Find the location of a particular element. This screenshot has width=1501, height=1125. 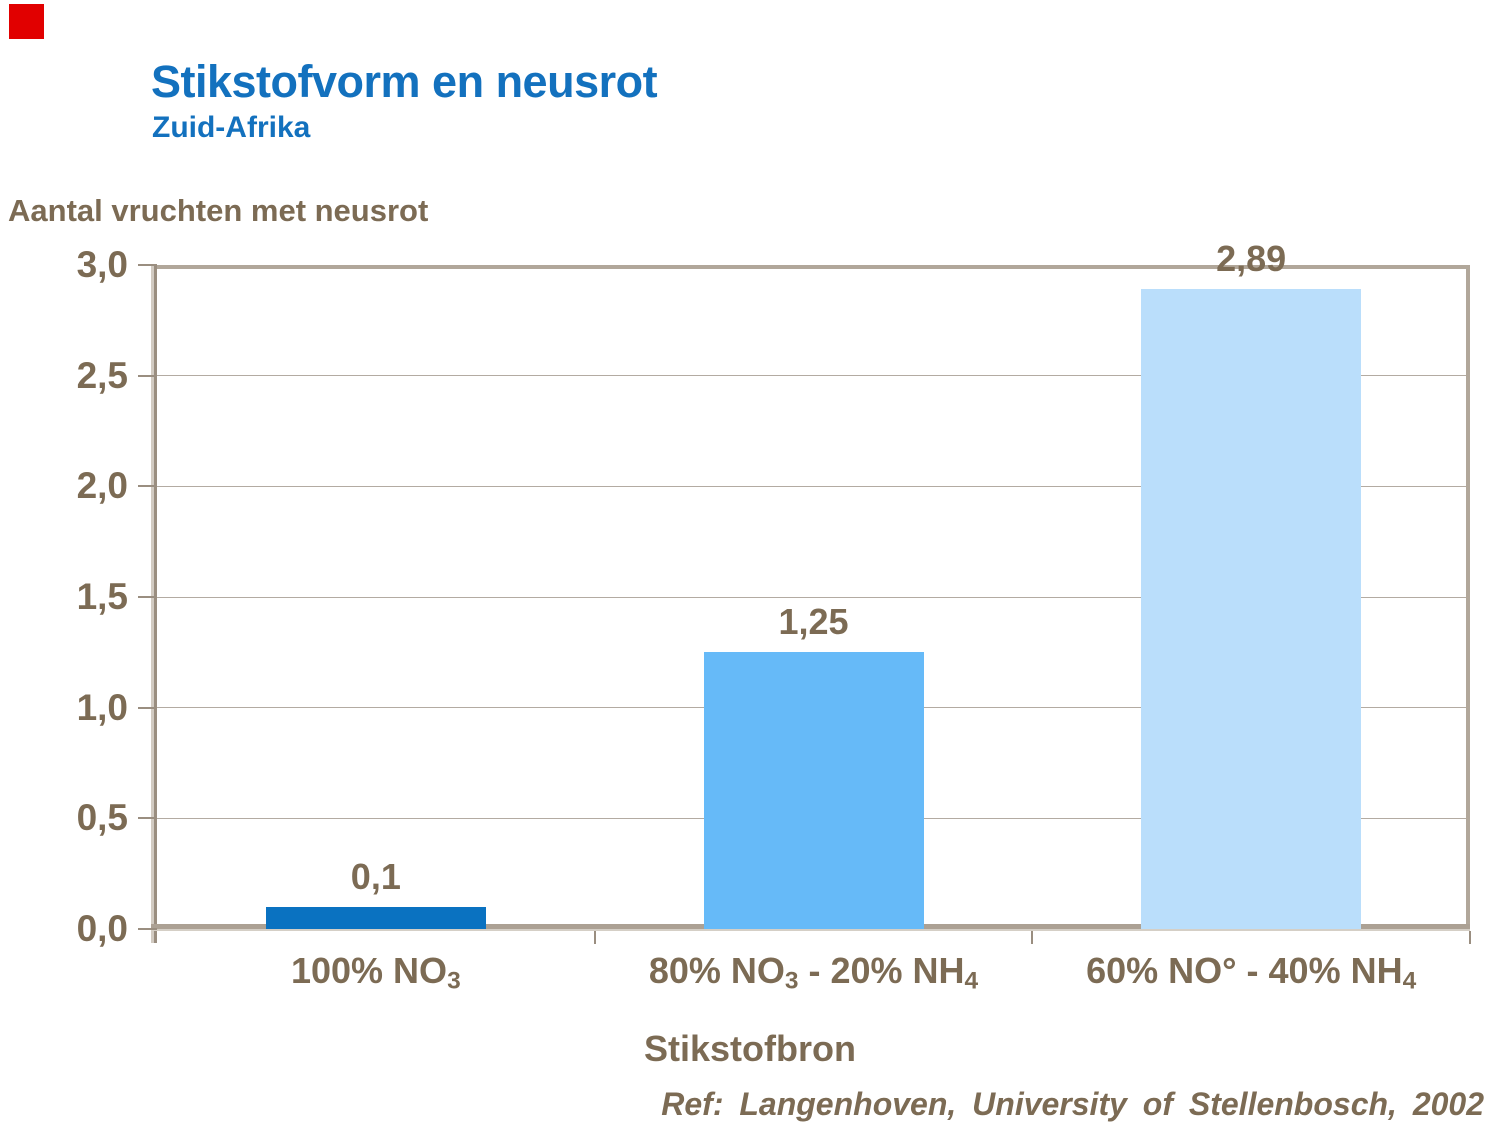

category-text: 60% NO° - 40% NH is located at coordinates (1244, 970).